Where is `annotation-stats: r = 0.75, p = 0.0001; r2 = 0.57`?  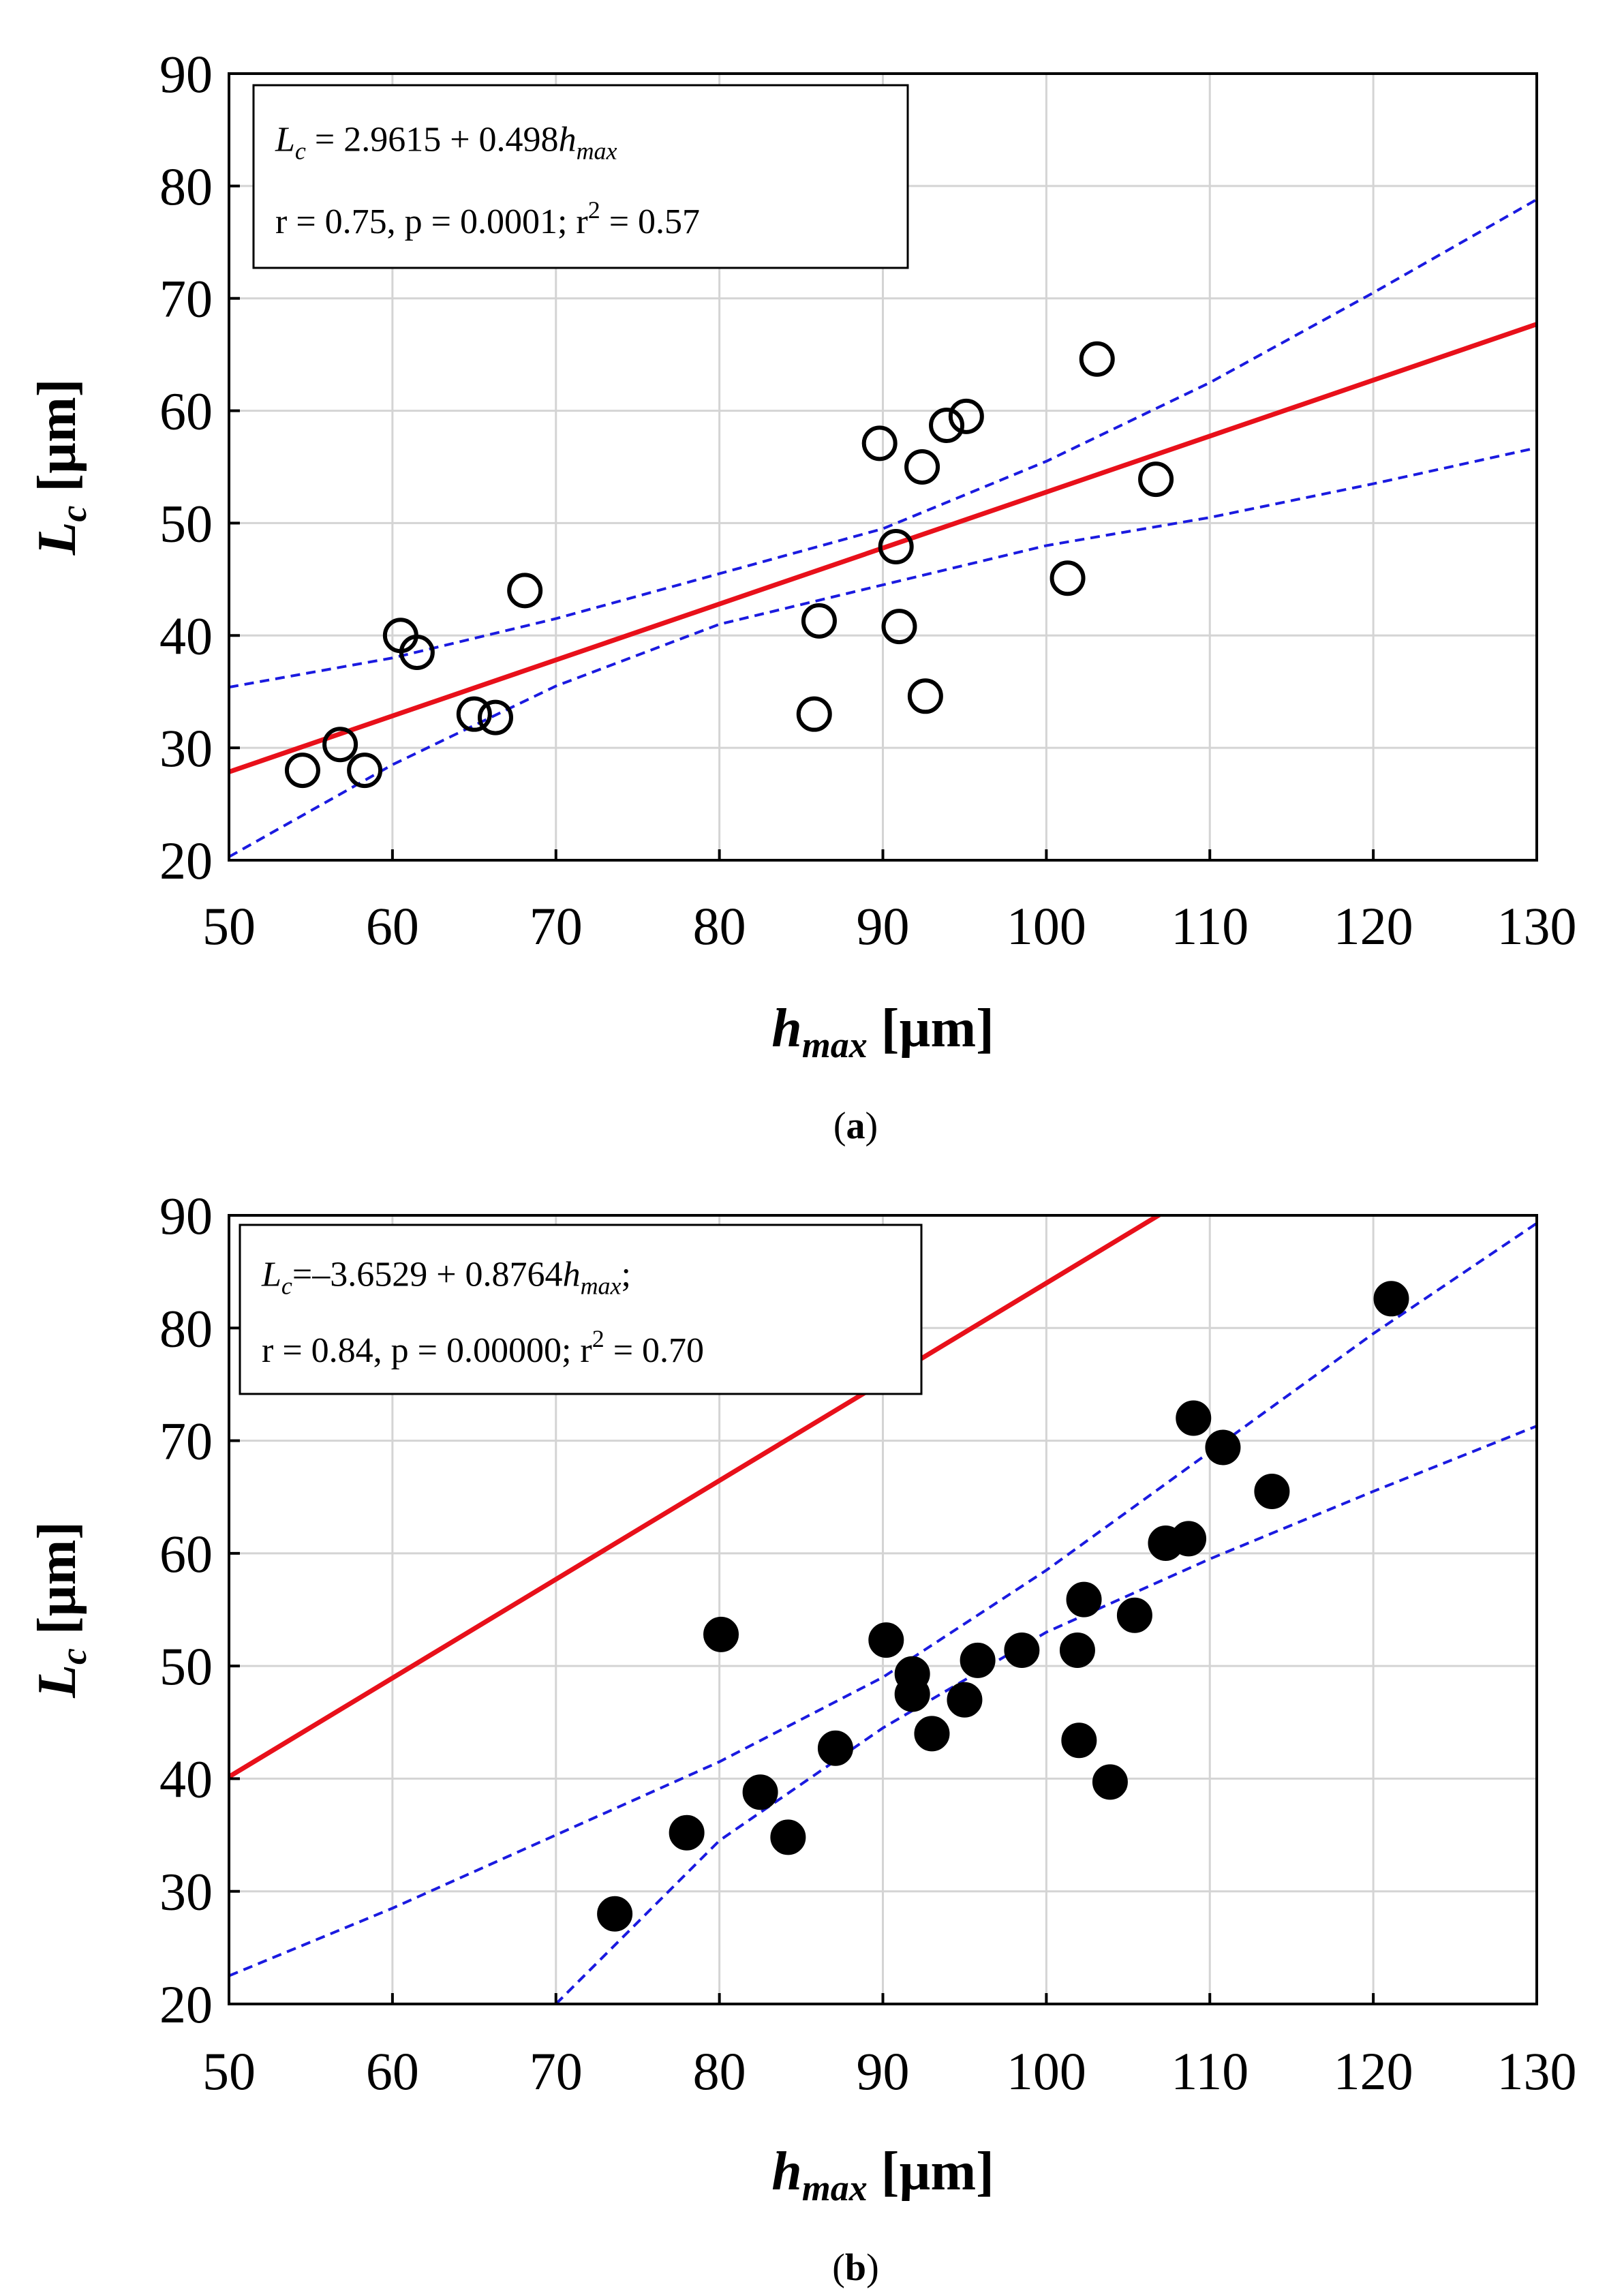
annotation-stats: r = 0.75, p = 0.0001; r2 = 0.57 is located at coordinates (487, 219).